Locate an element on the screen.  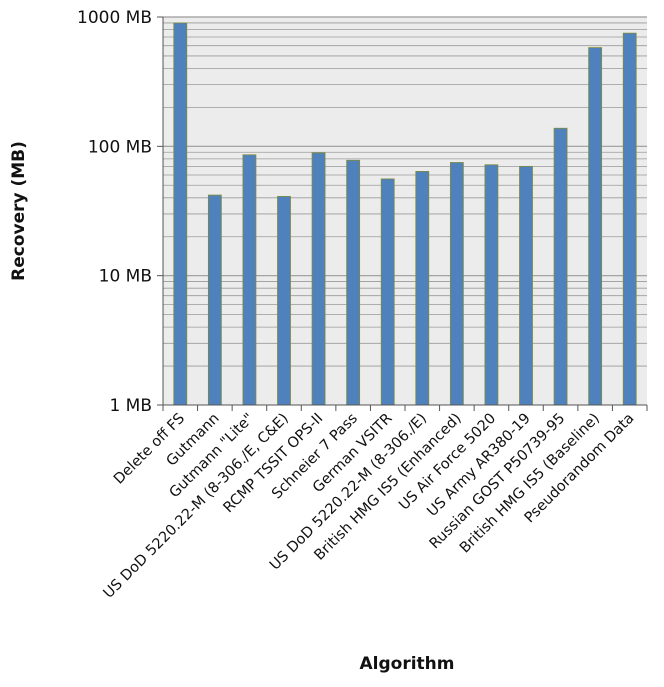
y-axis-title: Recovery (MB) is located at coordinates (19, 211).